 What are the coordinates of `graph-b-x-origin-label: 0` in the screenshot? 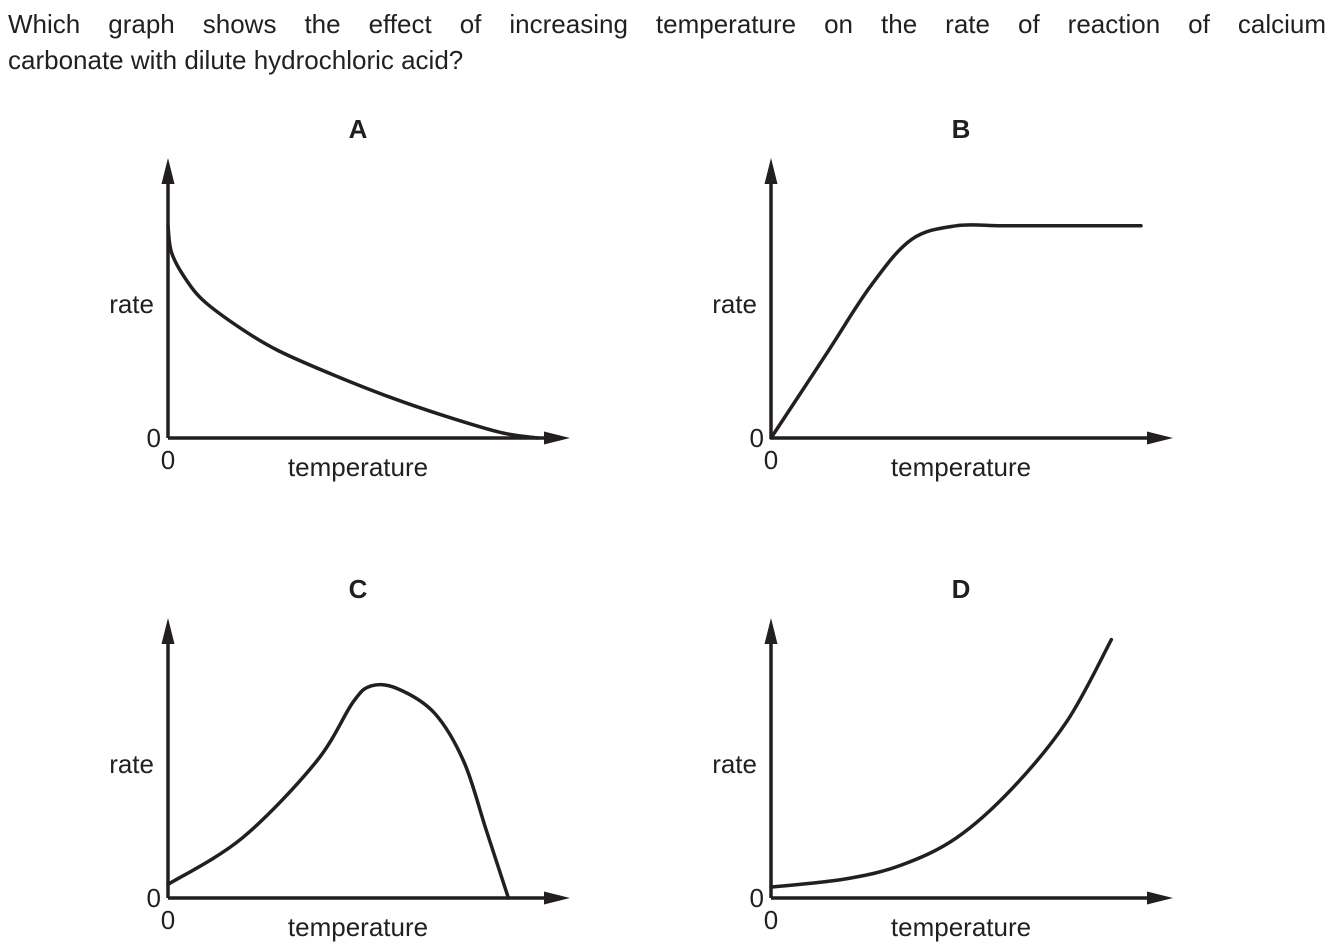 It's located at (771, 460).